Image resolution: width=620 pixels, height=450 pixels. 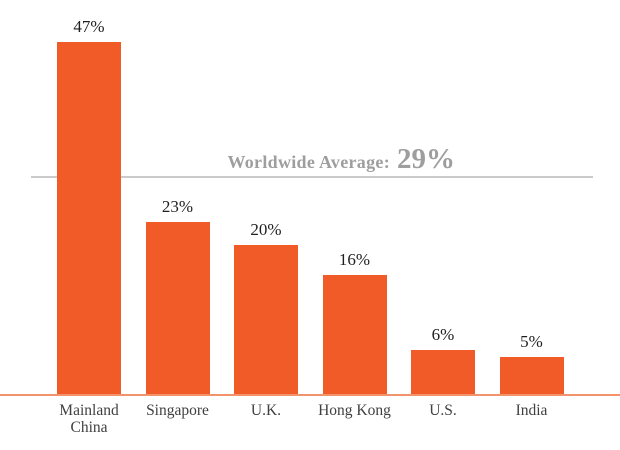 What do you see at coordinates (177, 206) in the screenshot?
I see `value-label-1: 23%` at bounding box center [177, 206].